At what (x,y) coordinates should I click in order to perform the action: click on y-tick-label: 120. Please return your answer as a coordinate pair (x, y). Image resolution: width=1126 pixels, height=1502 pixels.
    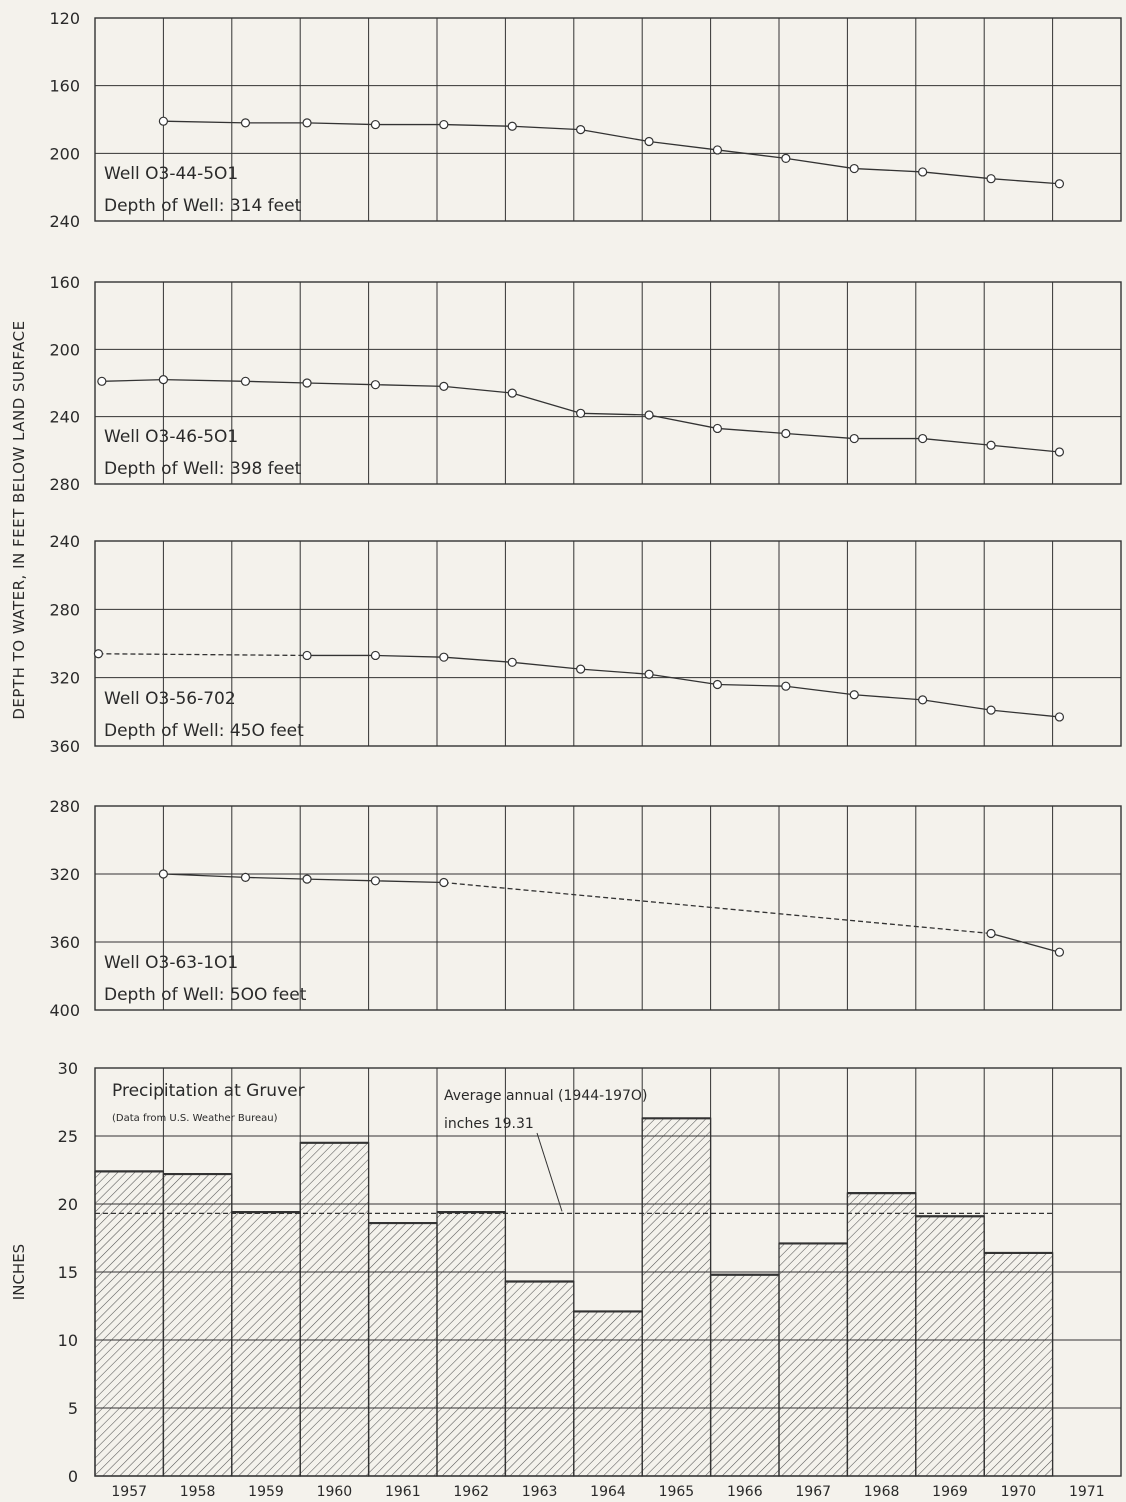
    Looking at the image, I should click on (64, 18).